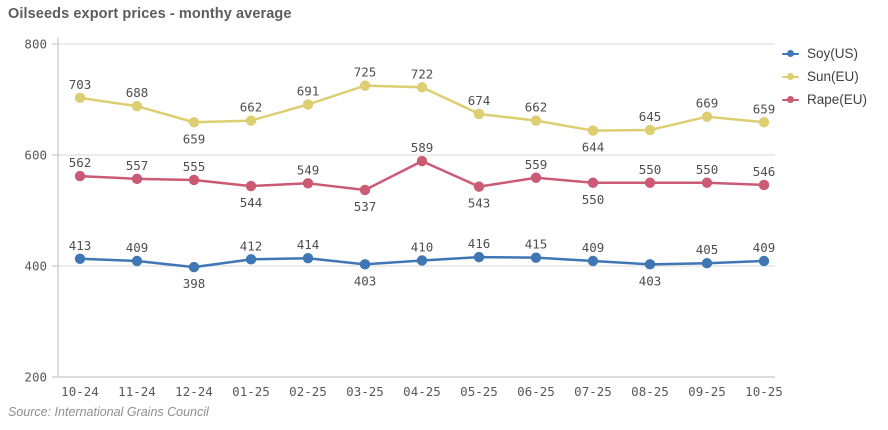 This screenshot has width=888, height=430. What do you see at coordinates (251, 245) in the screenshot?
I see `data-label: 412` at bounding box center [251, 245].